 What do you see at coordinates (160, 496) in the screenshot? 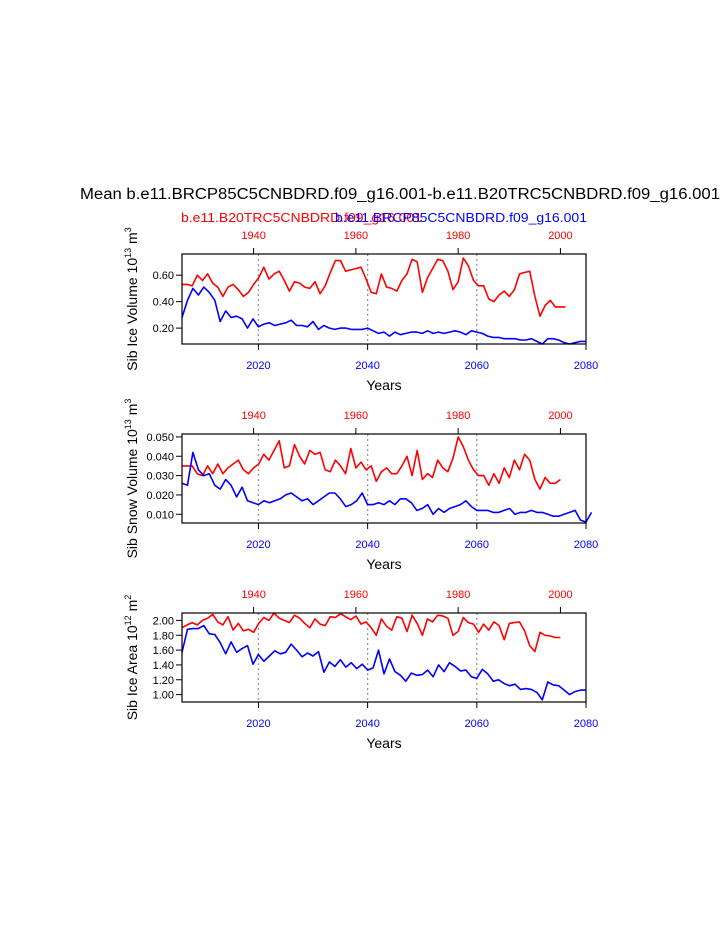
I see `y-tick-label: 0.020` at bounding box center [160, 496].